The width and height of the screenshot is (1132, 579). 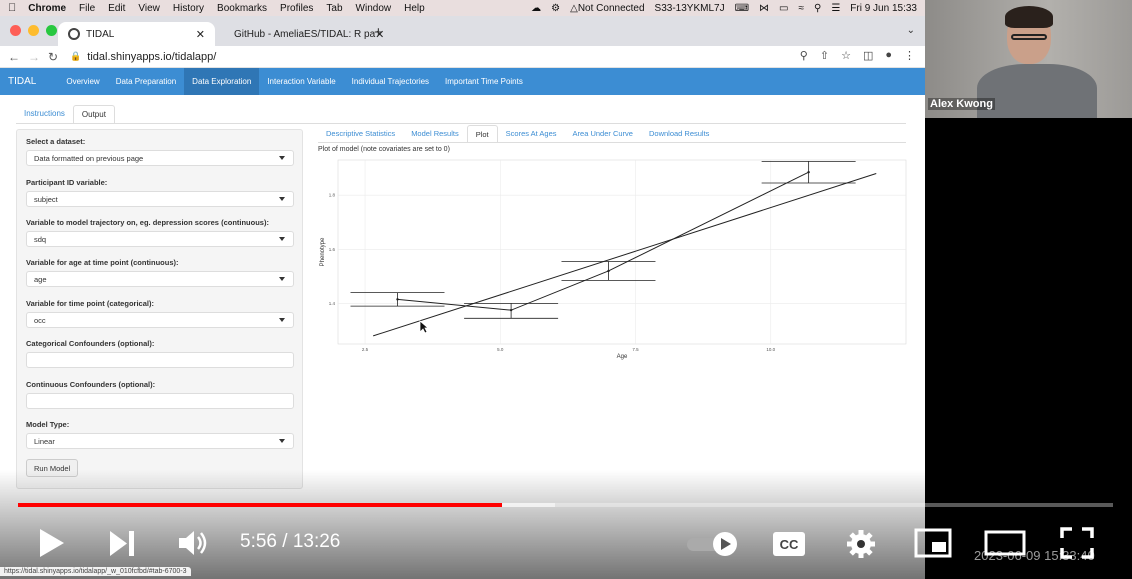 What do you see at coordinates (689, 8) in the screenshot?
I see `hostname: S33-13YKML7J` at bounding box center [689, 8].